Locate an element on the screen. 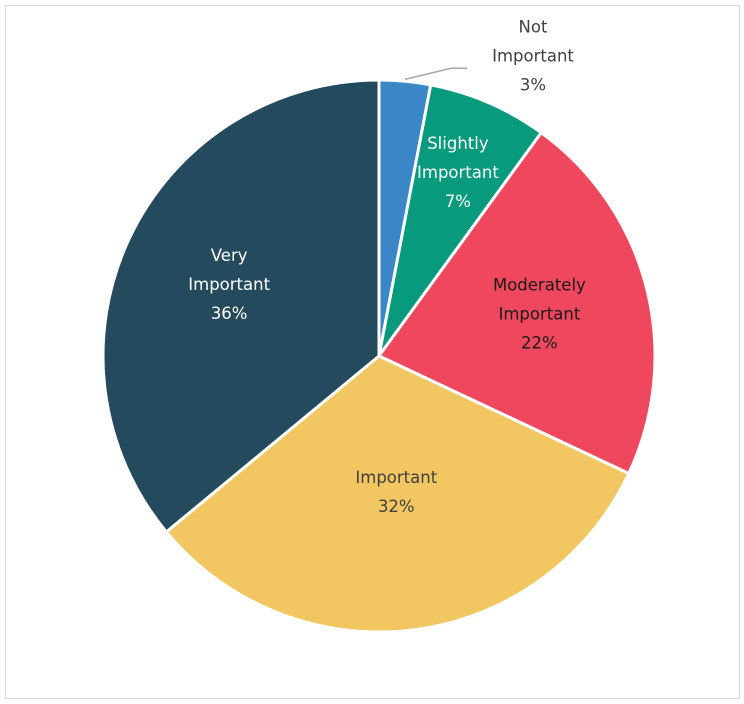 This screenshot has height=704, width=744. data-label-pct-slightly-important: 7% is located at coordinates (458, 201).